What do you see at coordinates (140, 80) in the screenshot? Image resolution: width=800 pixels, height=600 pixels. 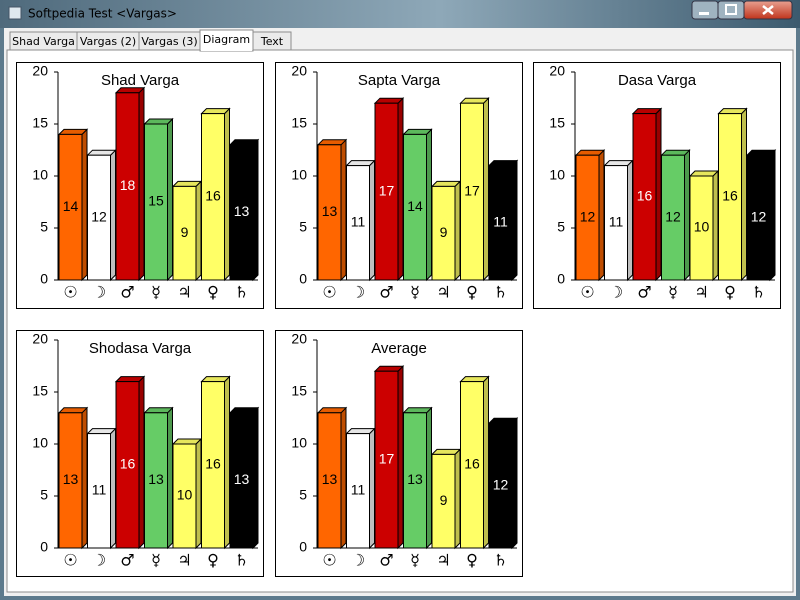 I see `chart-title: Shad Varga` at bounding box center [140, 80].